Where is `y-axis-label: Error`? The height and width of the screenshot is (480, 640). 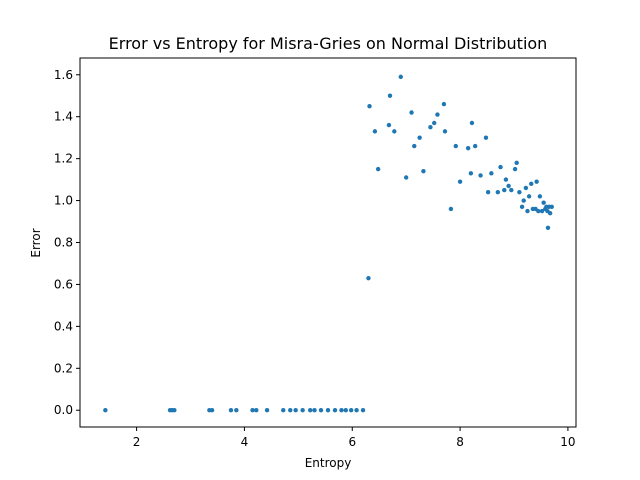 y-axis-label: Error is located at coordinates (36, 242).